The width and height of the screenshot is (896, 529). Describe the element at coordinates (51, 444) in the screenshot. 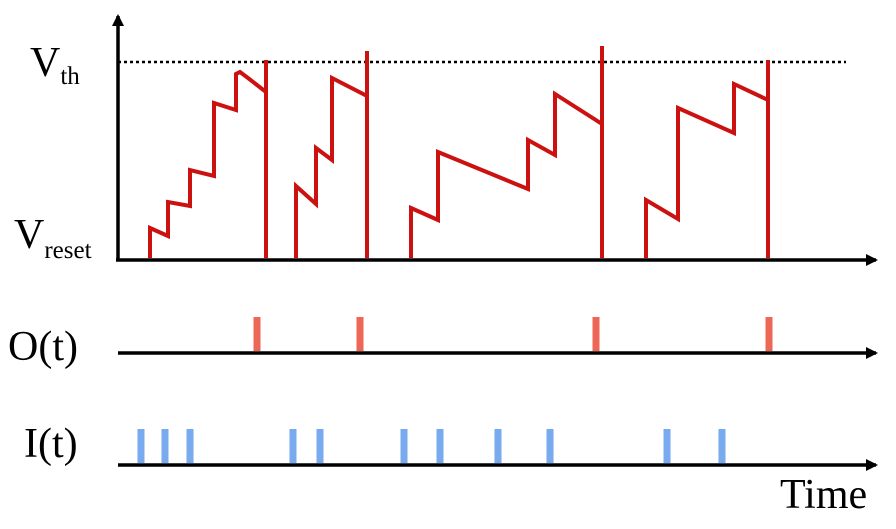

I see `input-signal-label: I(t)` at that location.